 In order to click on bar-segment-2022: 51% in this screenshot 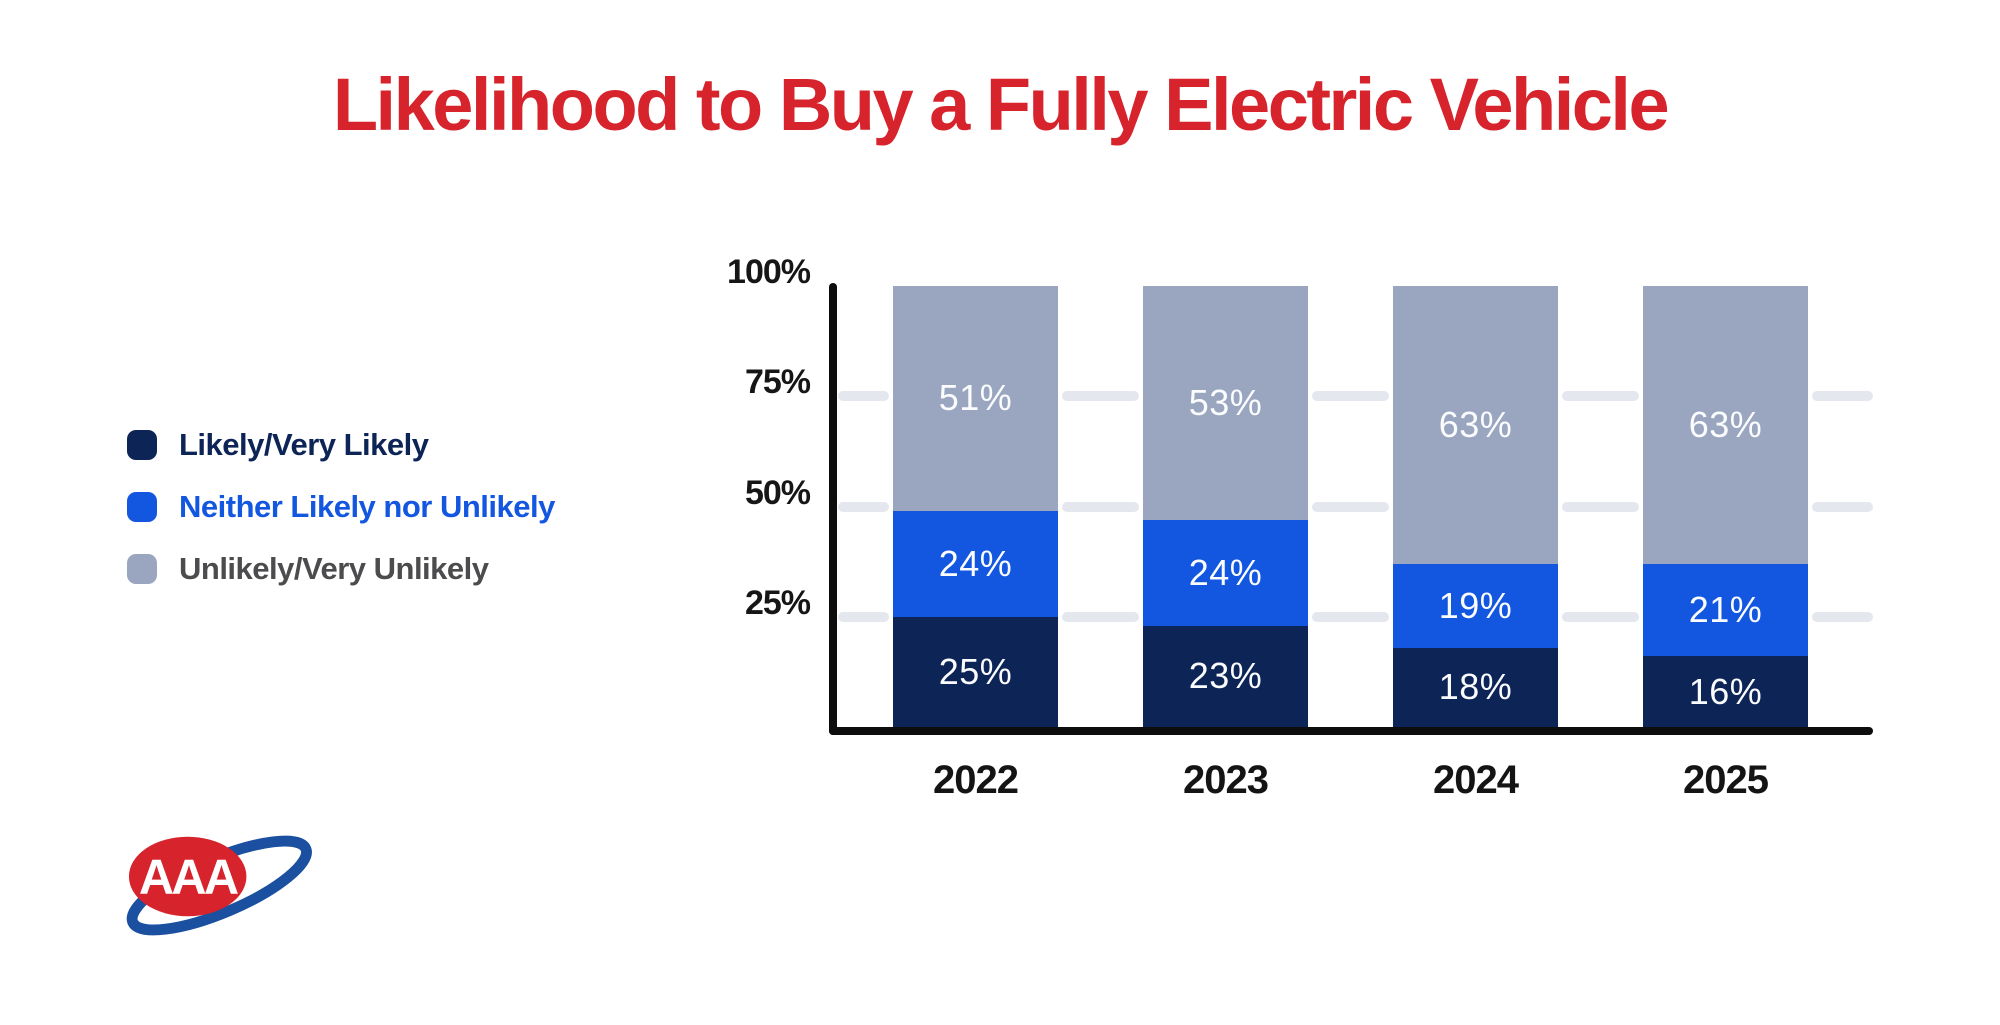, I will do `click(975, 398)`.